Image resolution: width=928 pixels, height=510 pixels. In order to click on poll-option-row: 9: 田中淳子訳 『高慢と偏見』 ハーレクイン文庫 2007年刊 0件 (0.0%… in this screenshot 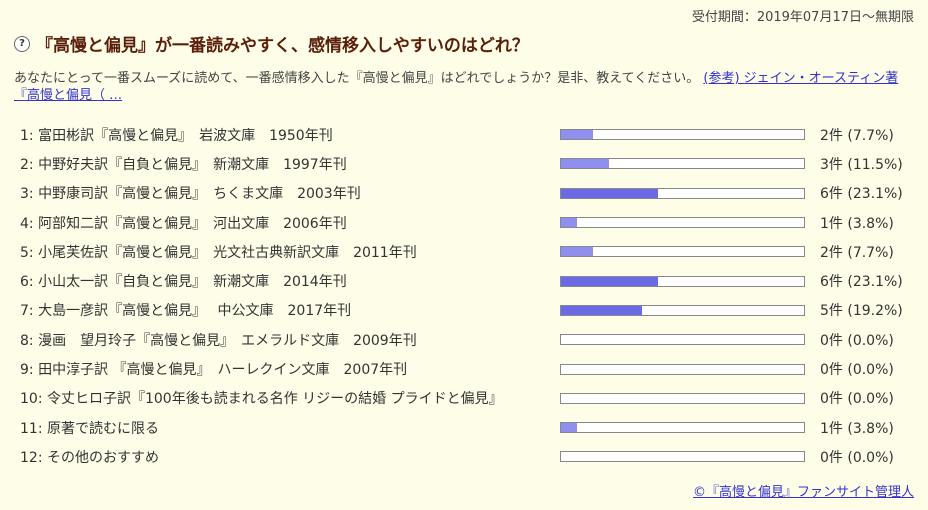, I will do `click(467, 368)`.